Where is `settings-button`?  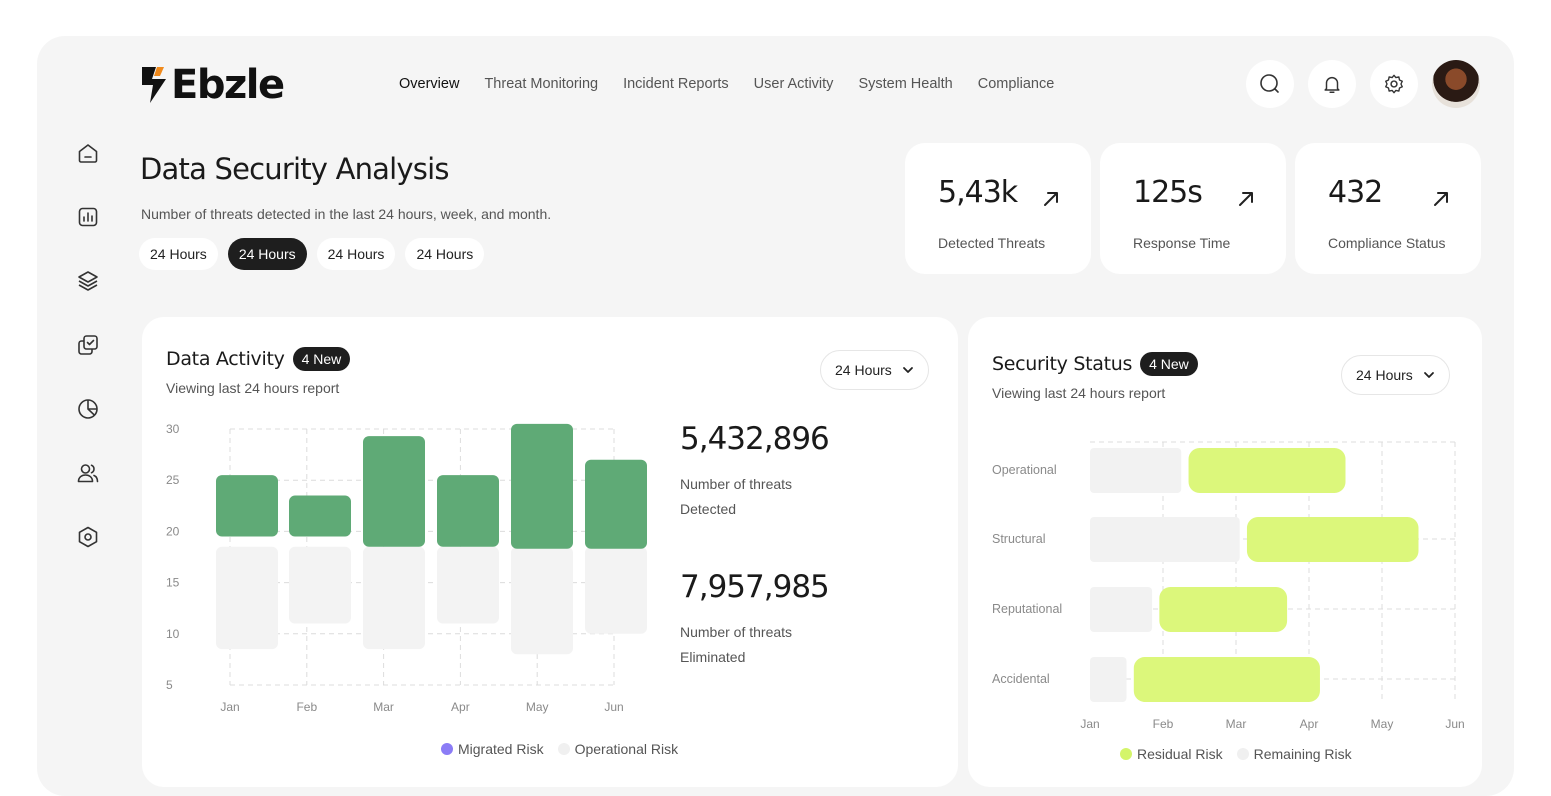
settings-button is located at coordinates (1394, 84).